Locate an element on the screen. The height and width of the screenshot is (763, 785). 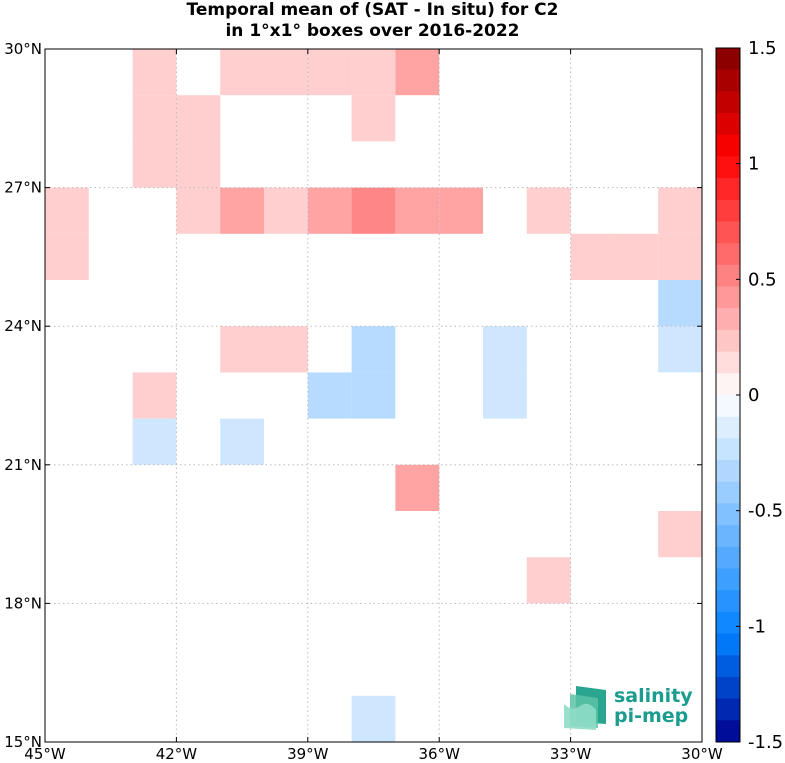
colorbar-tick-label: 0 is located at coordinates (753, 395).